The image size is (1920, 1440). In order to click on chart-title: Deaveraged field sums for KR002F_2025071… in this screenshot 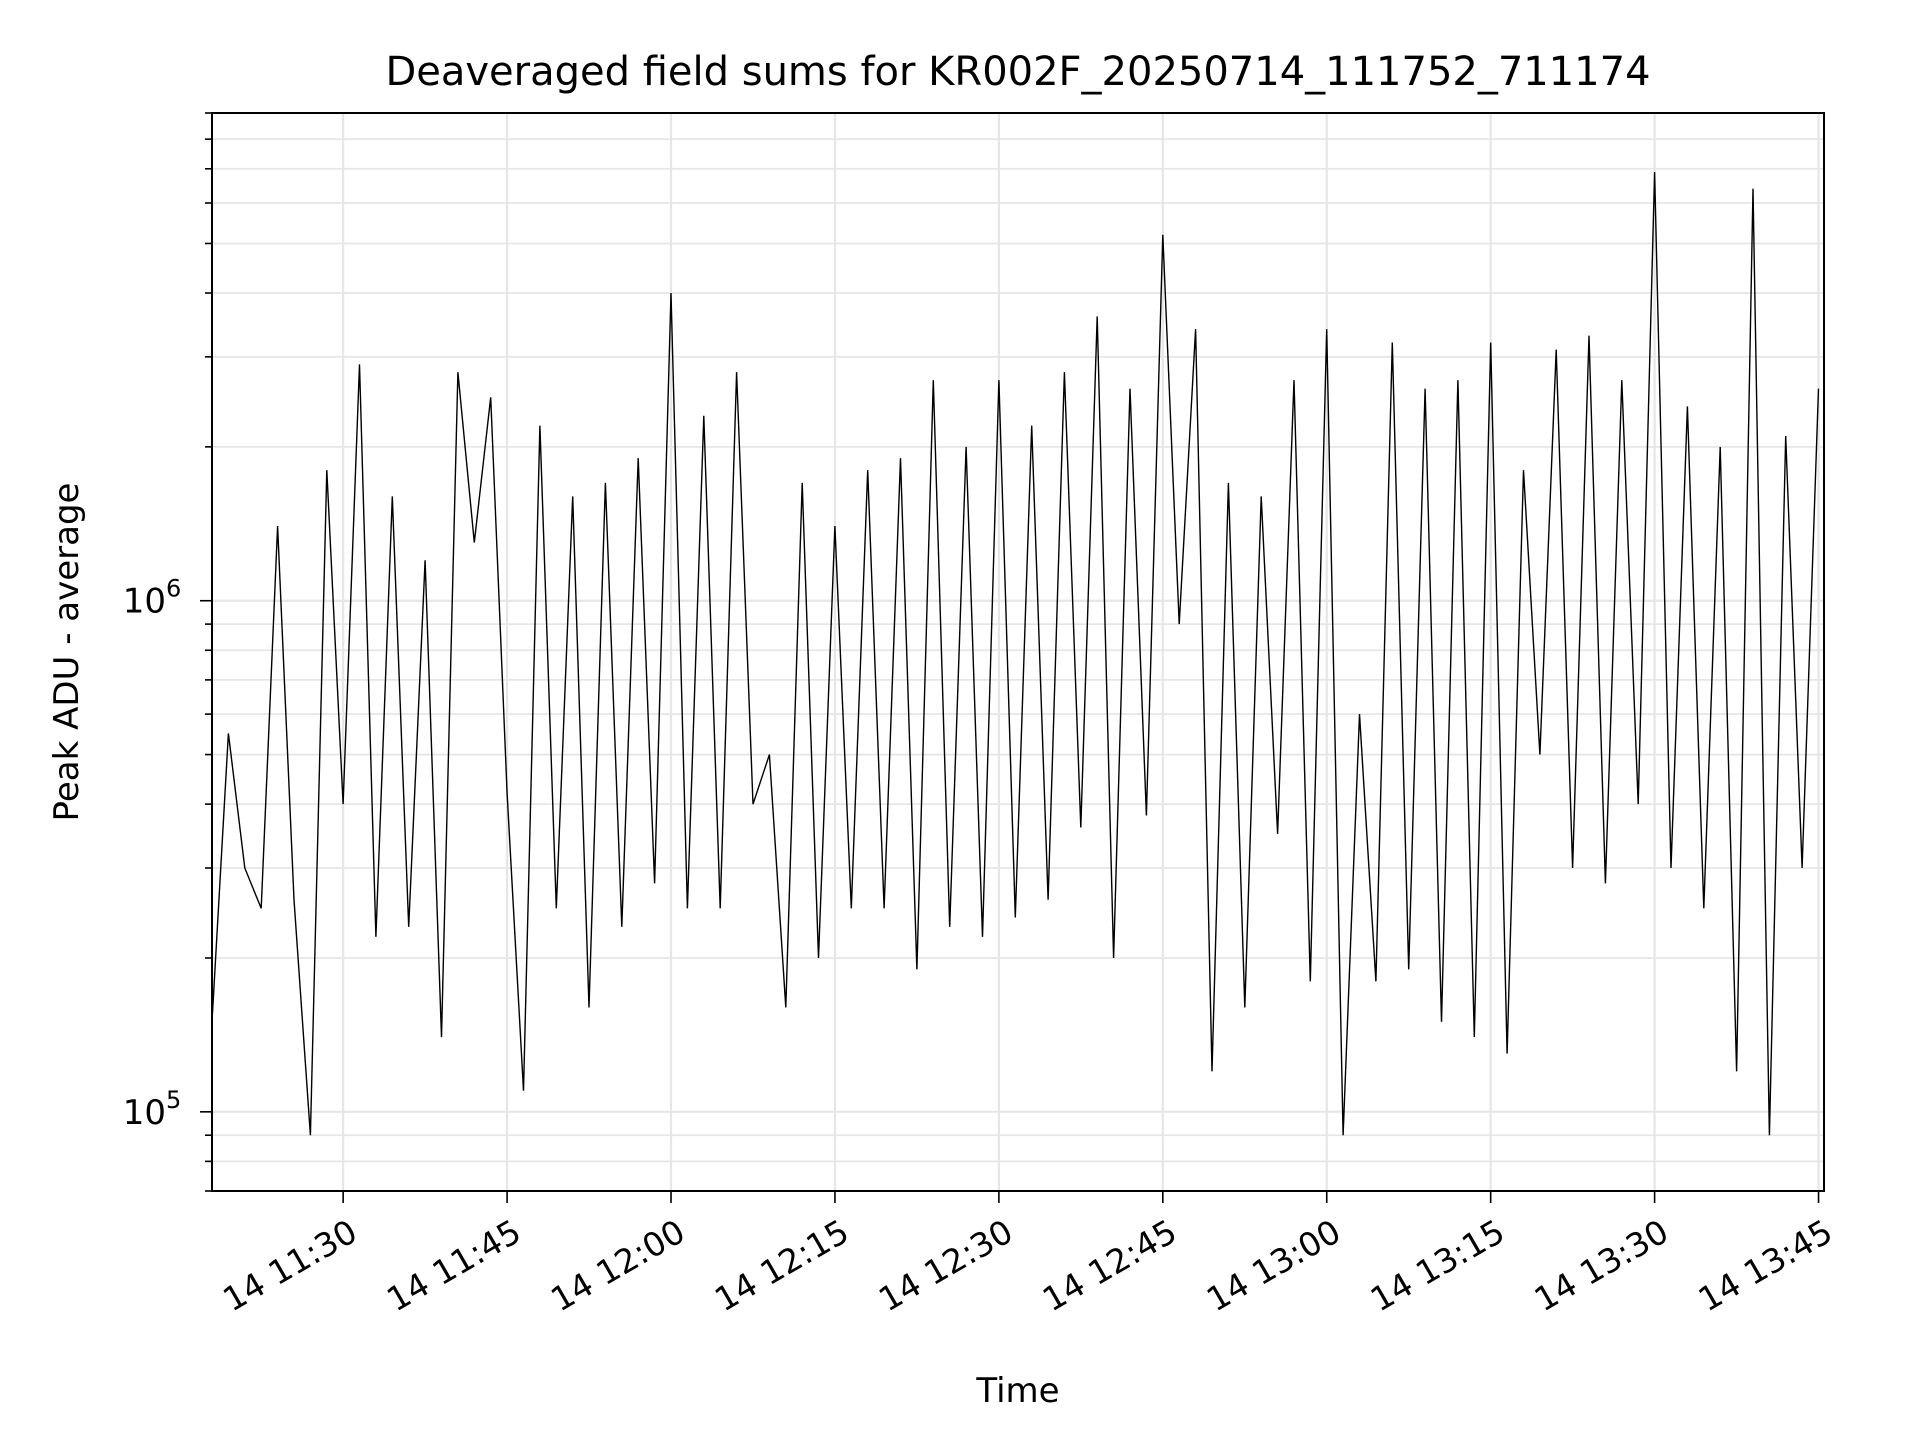, I will do `click(1017, 72)`.